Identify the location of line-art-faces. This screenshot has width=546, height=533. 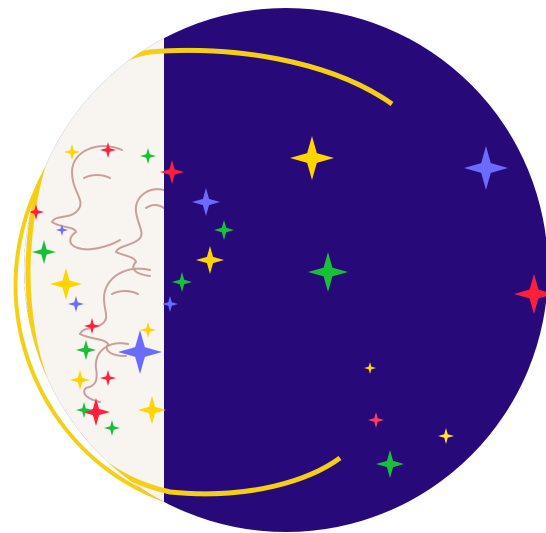
(107, 274).